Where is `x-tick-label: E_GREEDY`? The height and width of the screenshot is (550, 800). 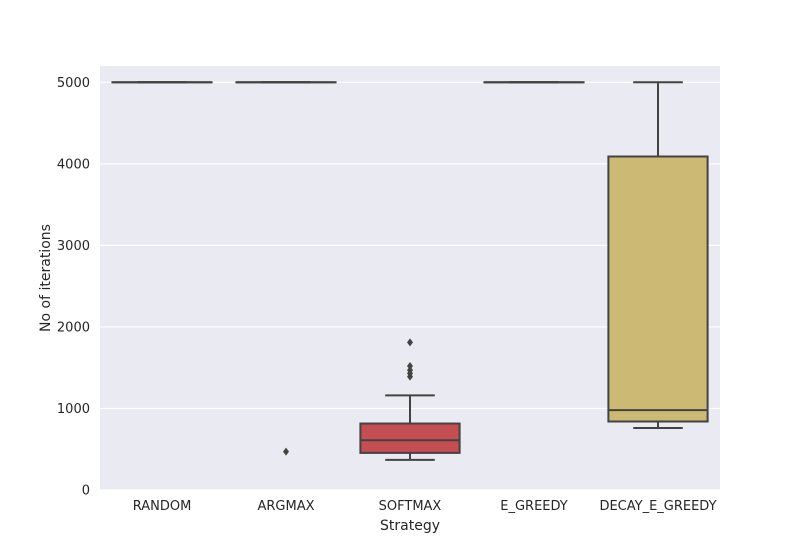 x-tick-label: E_GREEDY is located at coordinates (534, 506).